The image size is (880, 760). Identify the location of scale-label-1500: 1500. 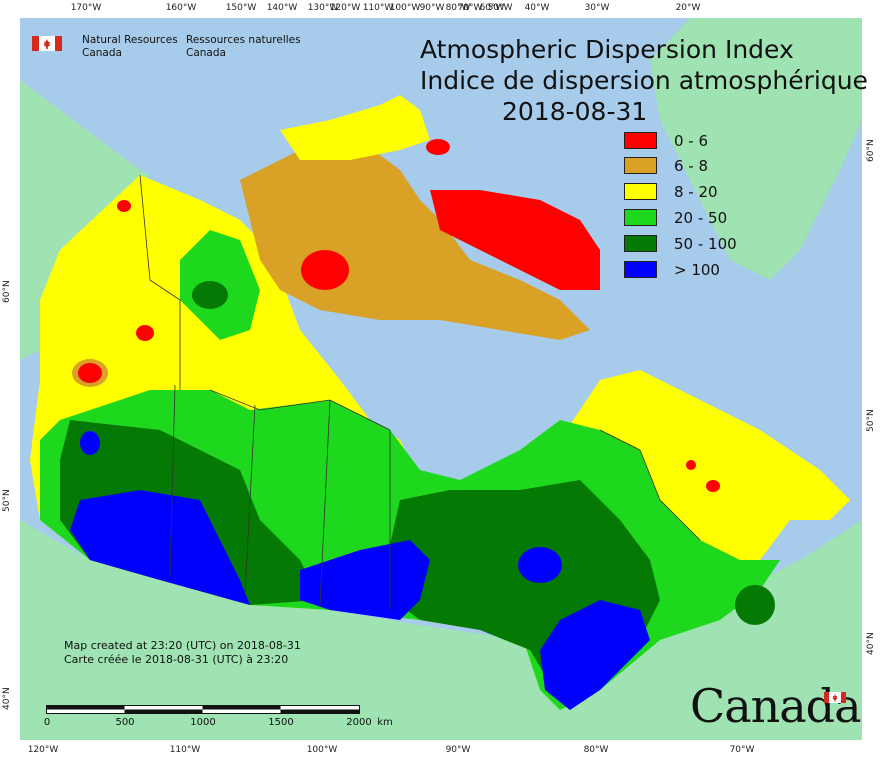
(281, 722).